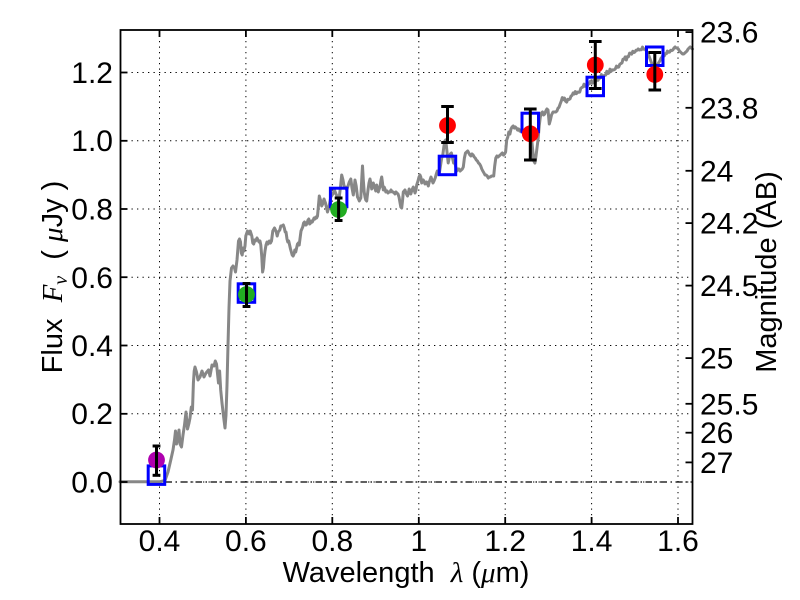  What do you see at coordinates (592, 541) in the screenshot?
I see `svg-text: 1.4` at bounding box center [592, 541].